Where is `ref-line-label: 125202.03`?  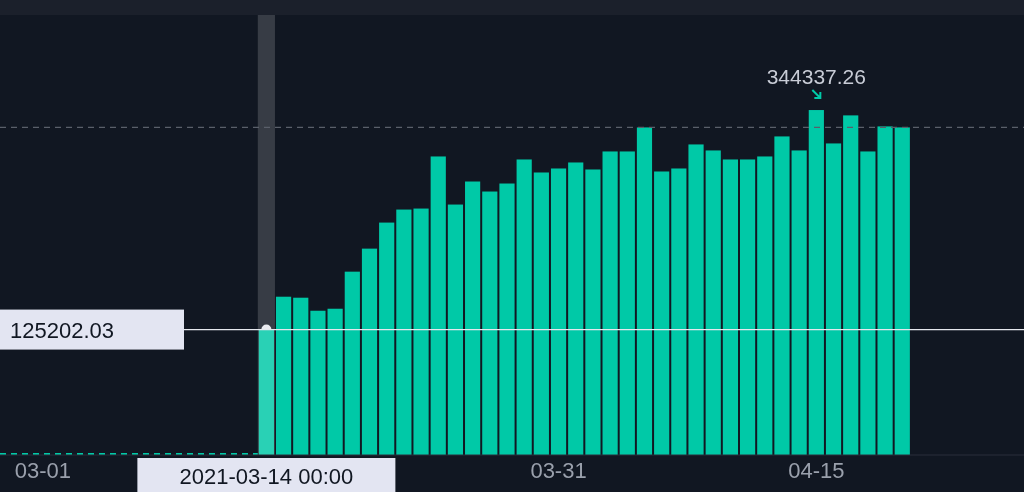
ref-line-label: 125202.03 is located at coordinates (62, 330).